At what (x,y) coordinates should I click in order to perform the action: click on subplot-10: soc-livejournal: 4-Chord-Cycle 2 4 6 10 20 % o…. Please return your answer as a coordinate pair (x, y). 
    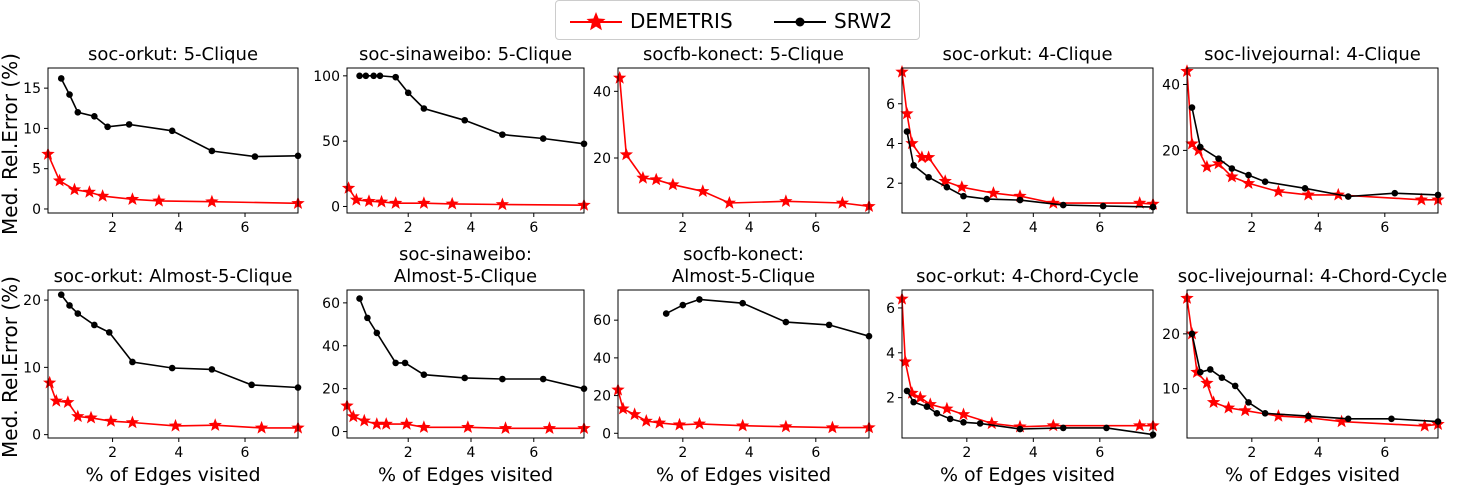
    Looking at the image, I should click on (1304, 376).